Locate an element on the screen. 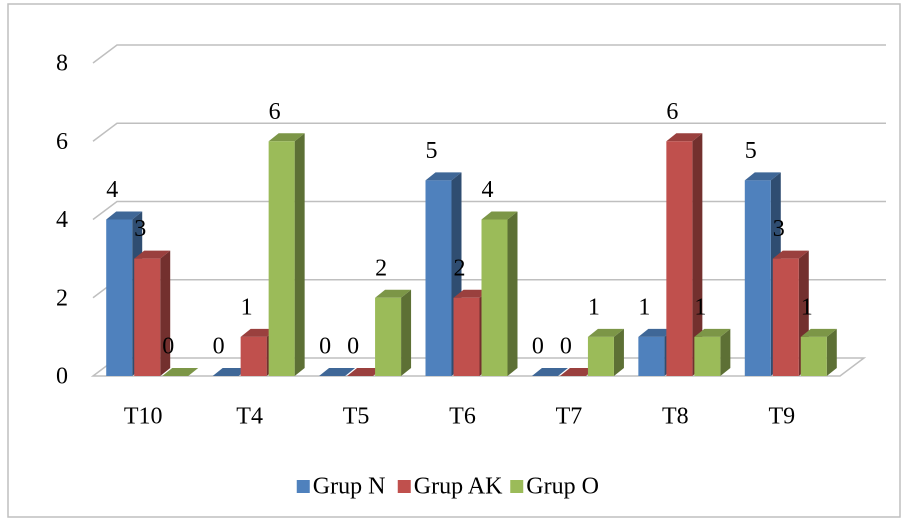 The width and height of the screenshot is (908, 521). x-tick-label: T4 is located at coordinates (249, 417).